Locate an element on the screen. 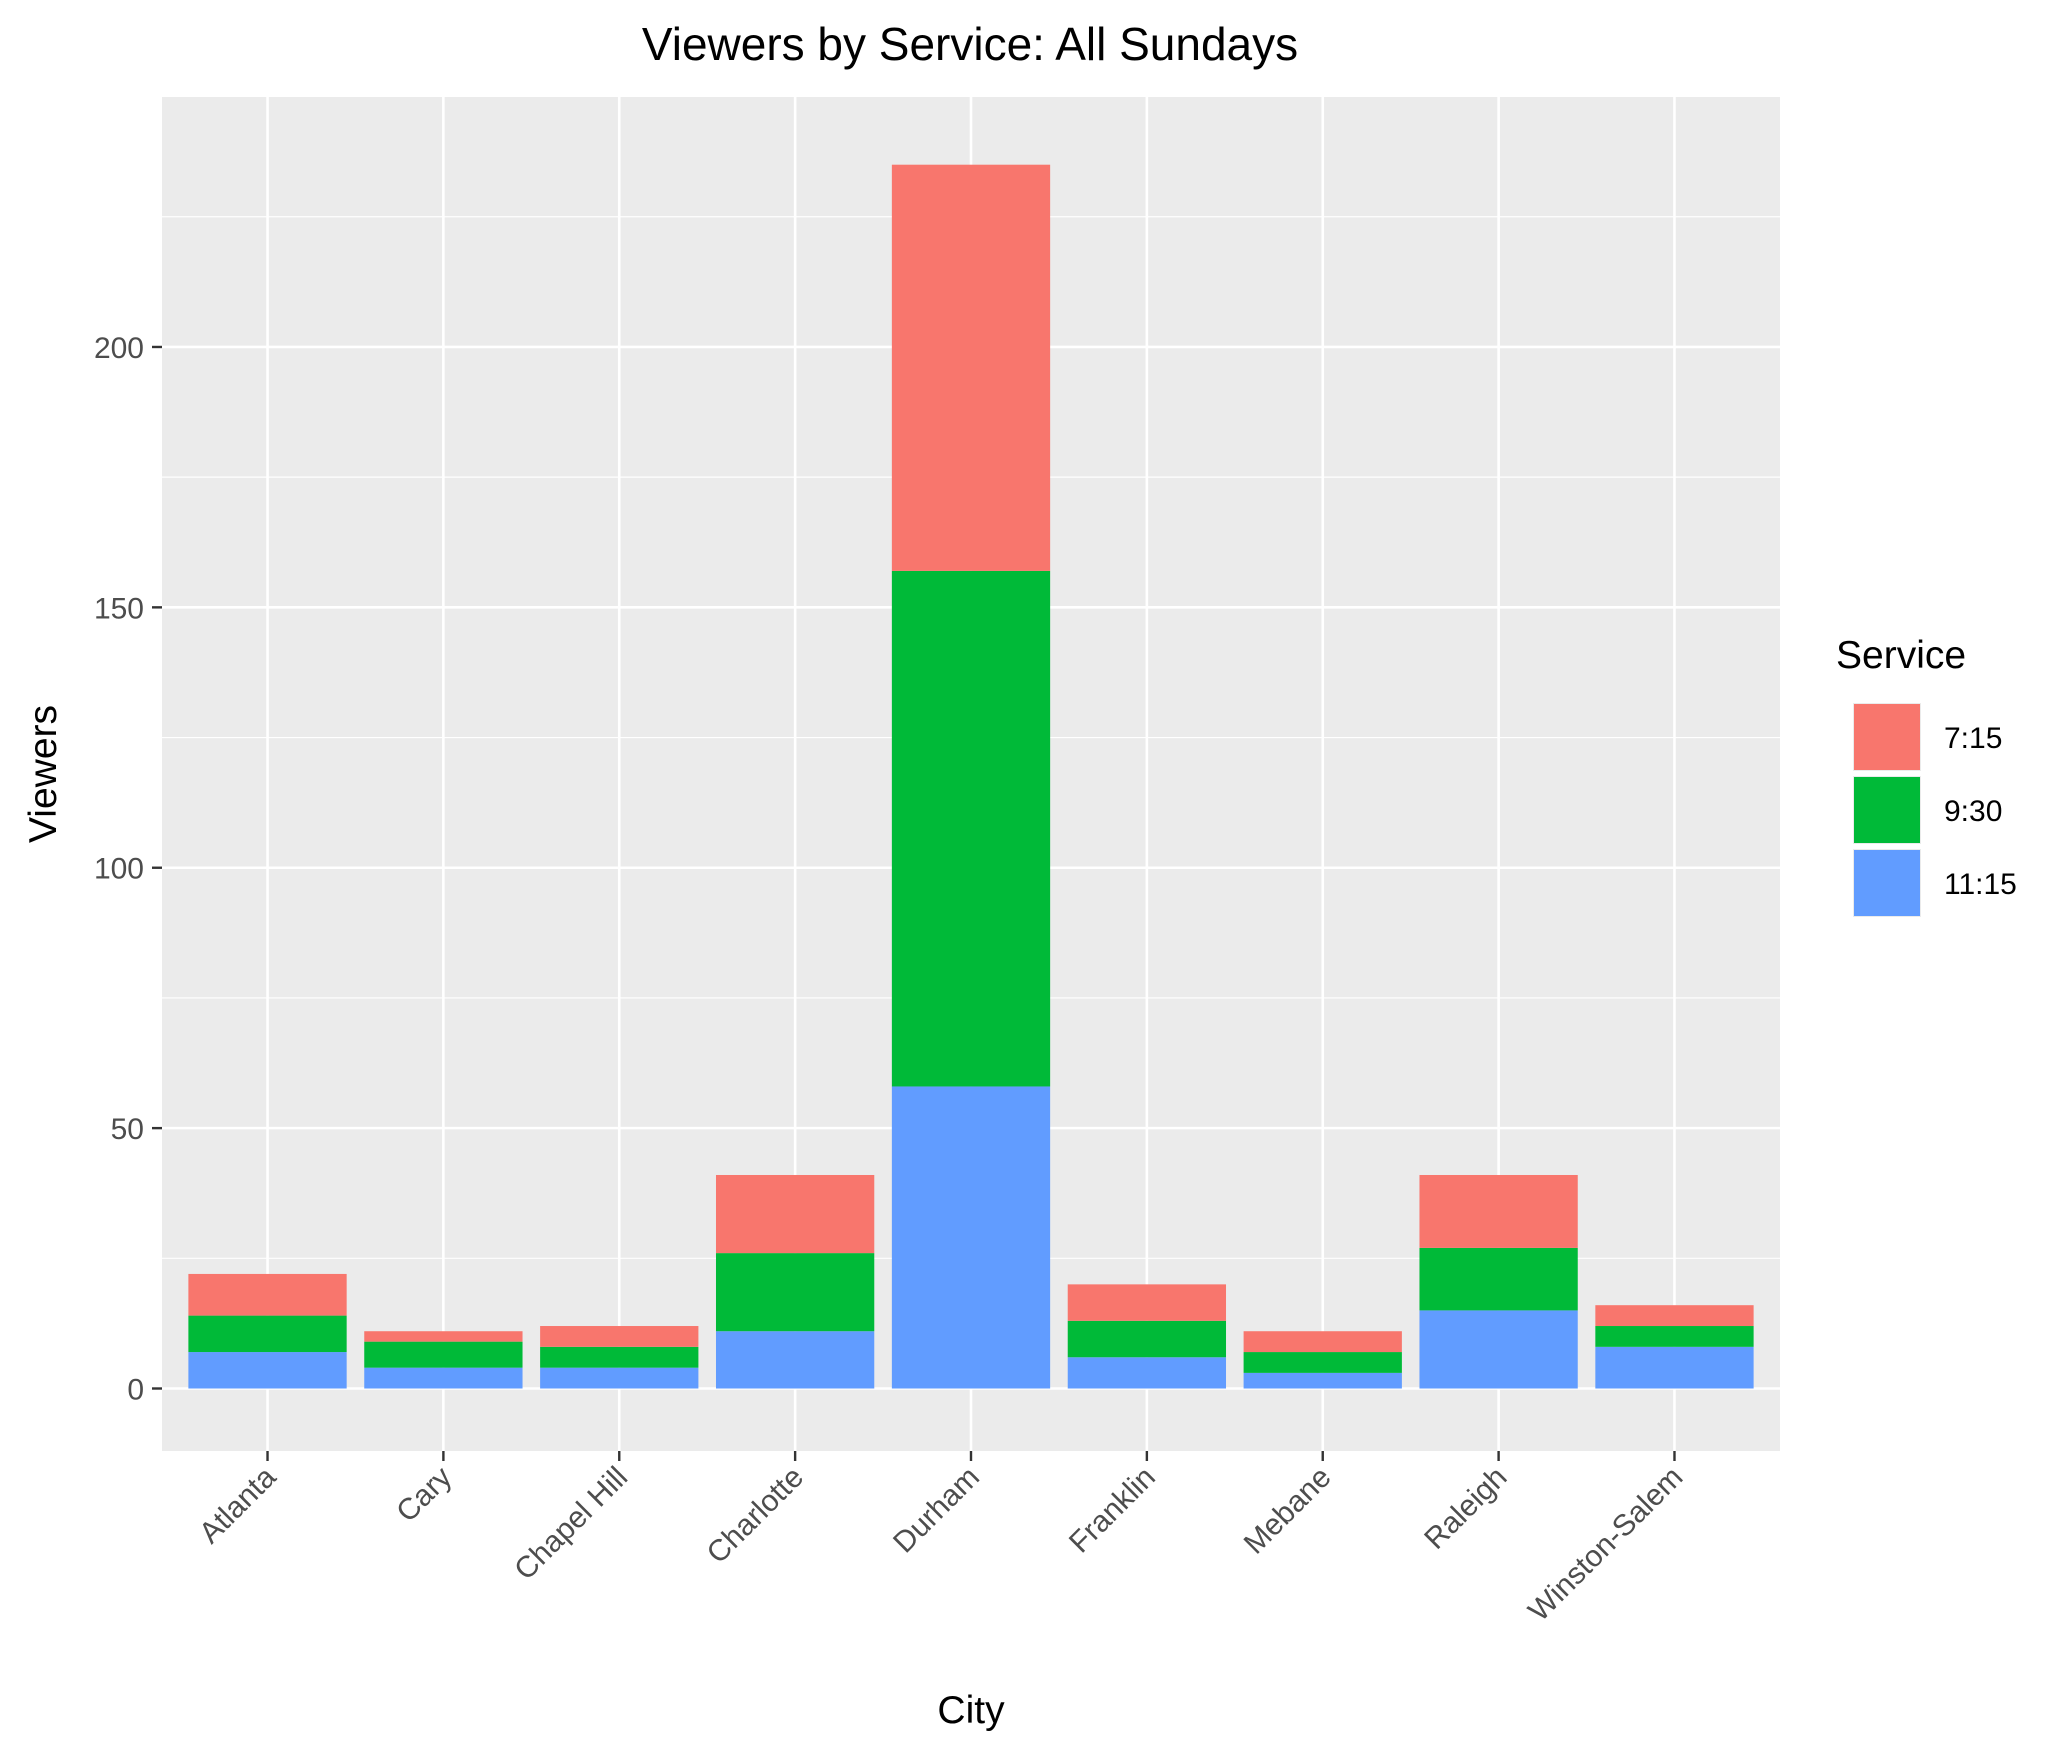 The width and height of the screenshot is (2065, 1743). legend: Service 7:15 9:30 11:15 is located at coordinates (1926, 775).